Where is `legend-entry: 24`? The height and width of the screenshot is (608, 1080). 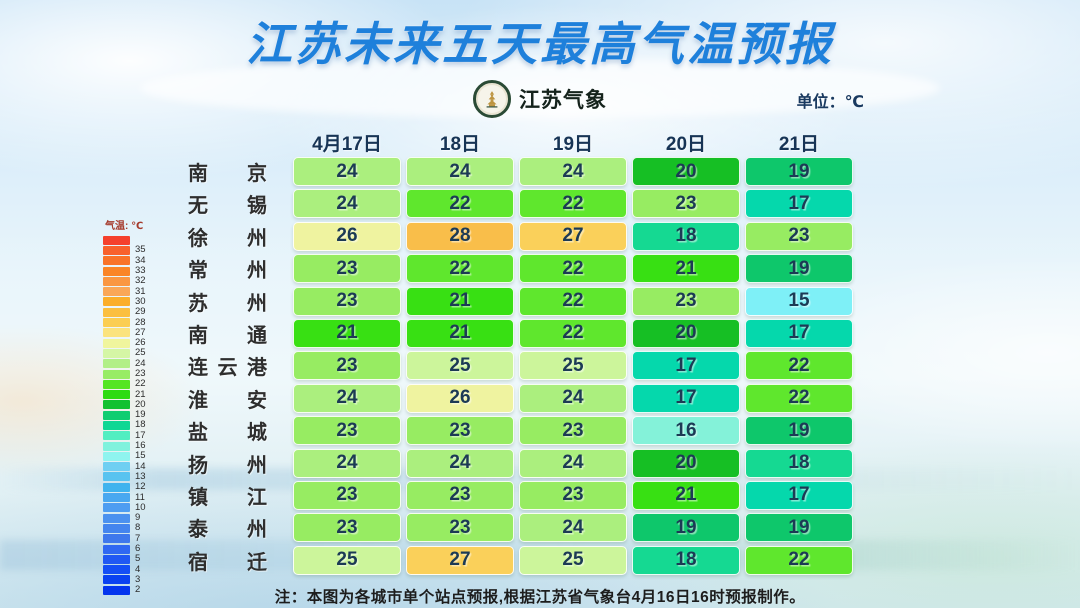
legend-entry: 24 is located at coordinates (138, 363).